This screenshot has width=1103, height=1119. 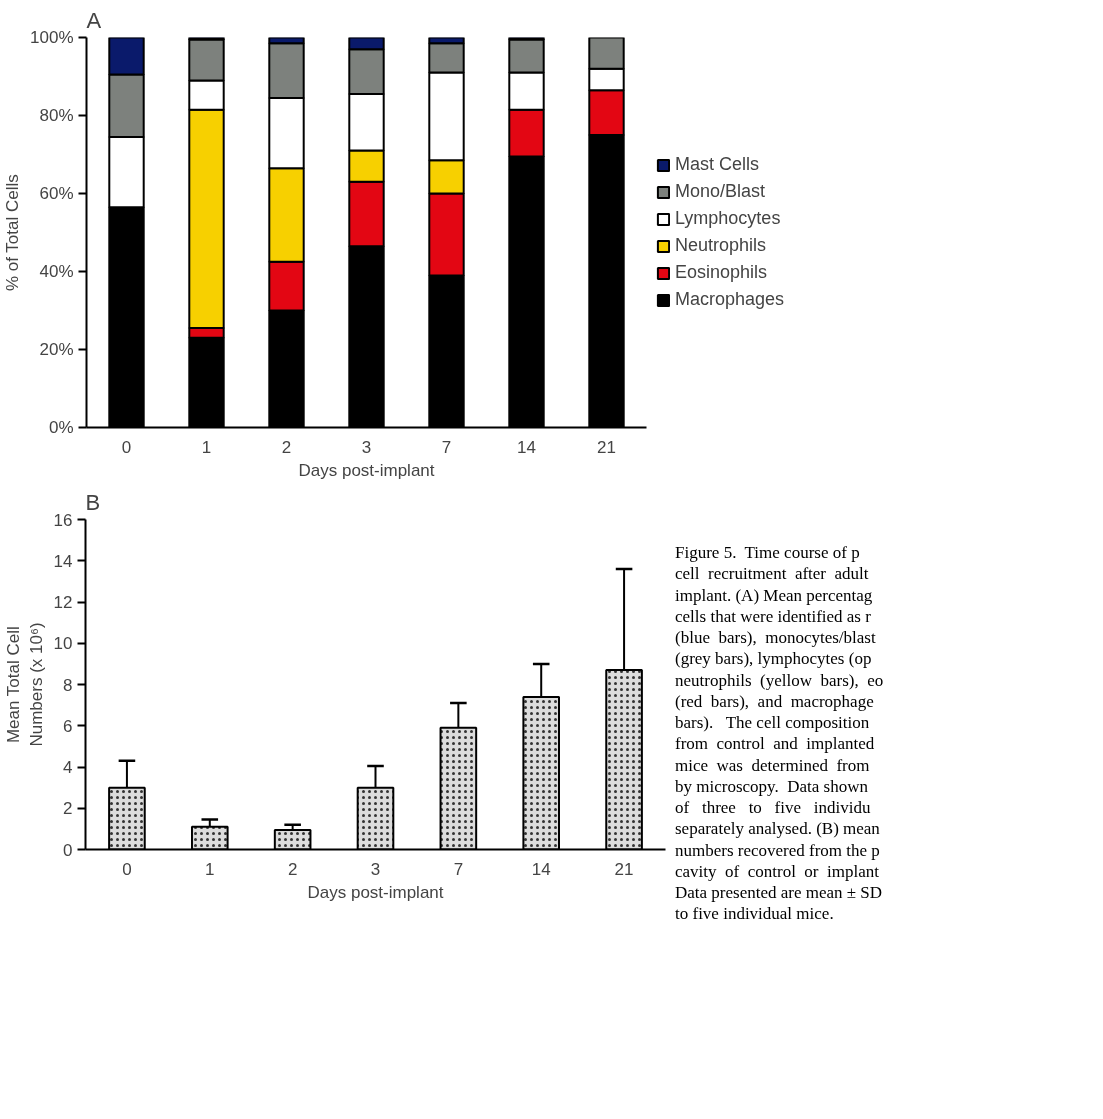 What do you see at coordinates (61, 427) in the screenshot?
I see `y-tick-label: 0%` at bounding box center [61, 427].